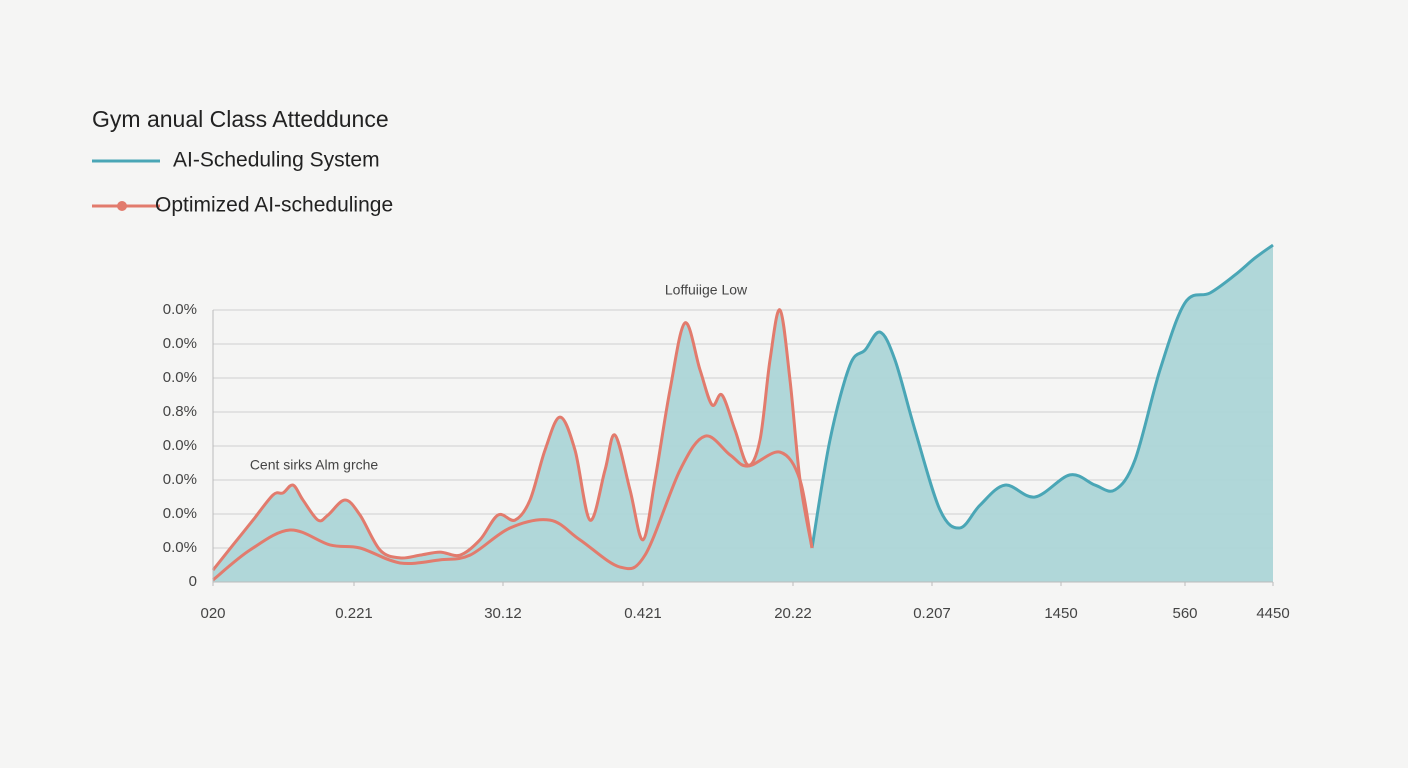  I want to click on chart-title: Gym anual Class Atteddunce, so click(240, 119).